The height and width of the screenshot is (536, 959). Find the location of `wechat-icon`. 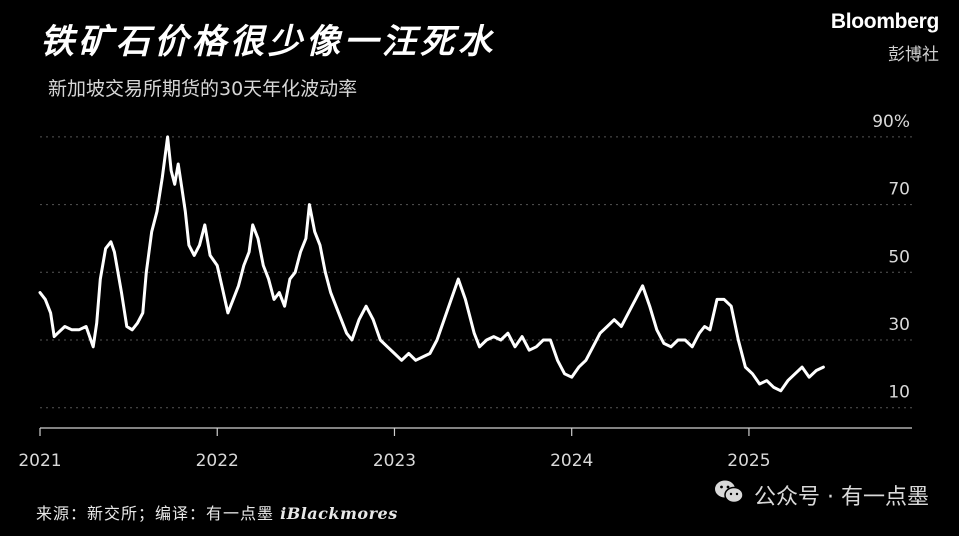

wechat-icon is located at coordinates (729, 495).